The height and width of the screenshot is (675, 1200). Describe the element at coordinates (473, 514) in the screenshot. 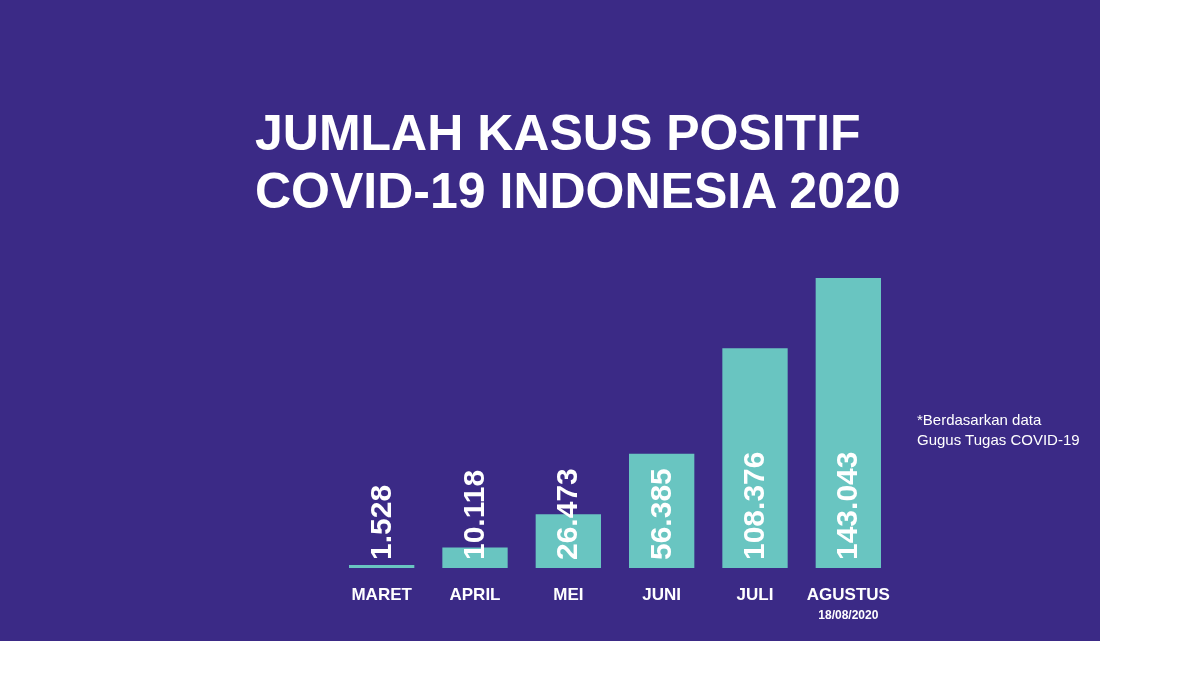

I see `data-label: 10.118` at that location.